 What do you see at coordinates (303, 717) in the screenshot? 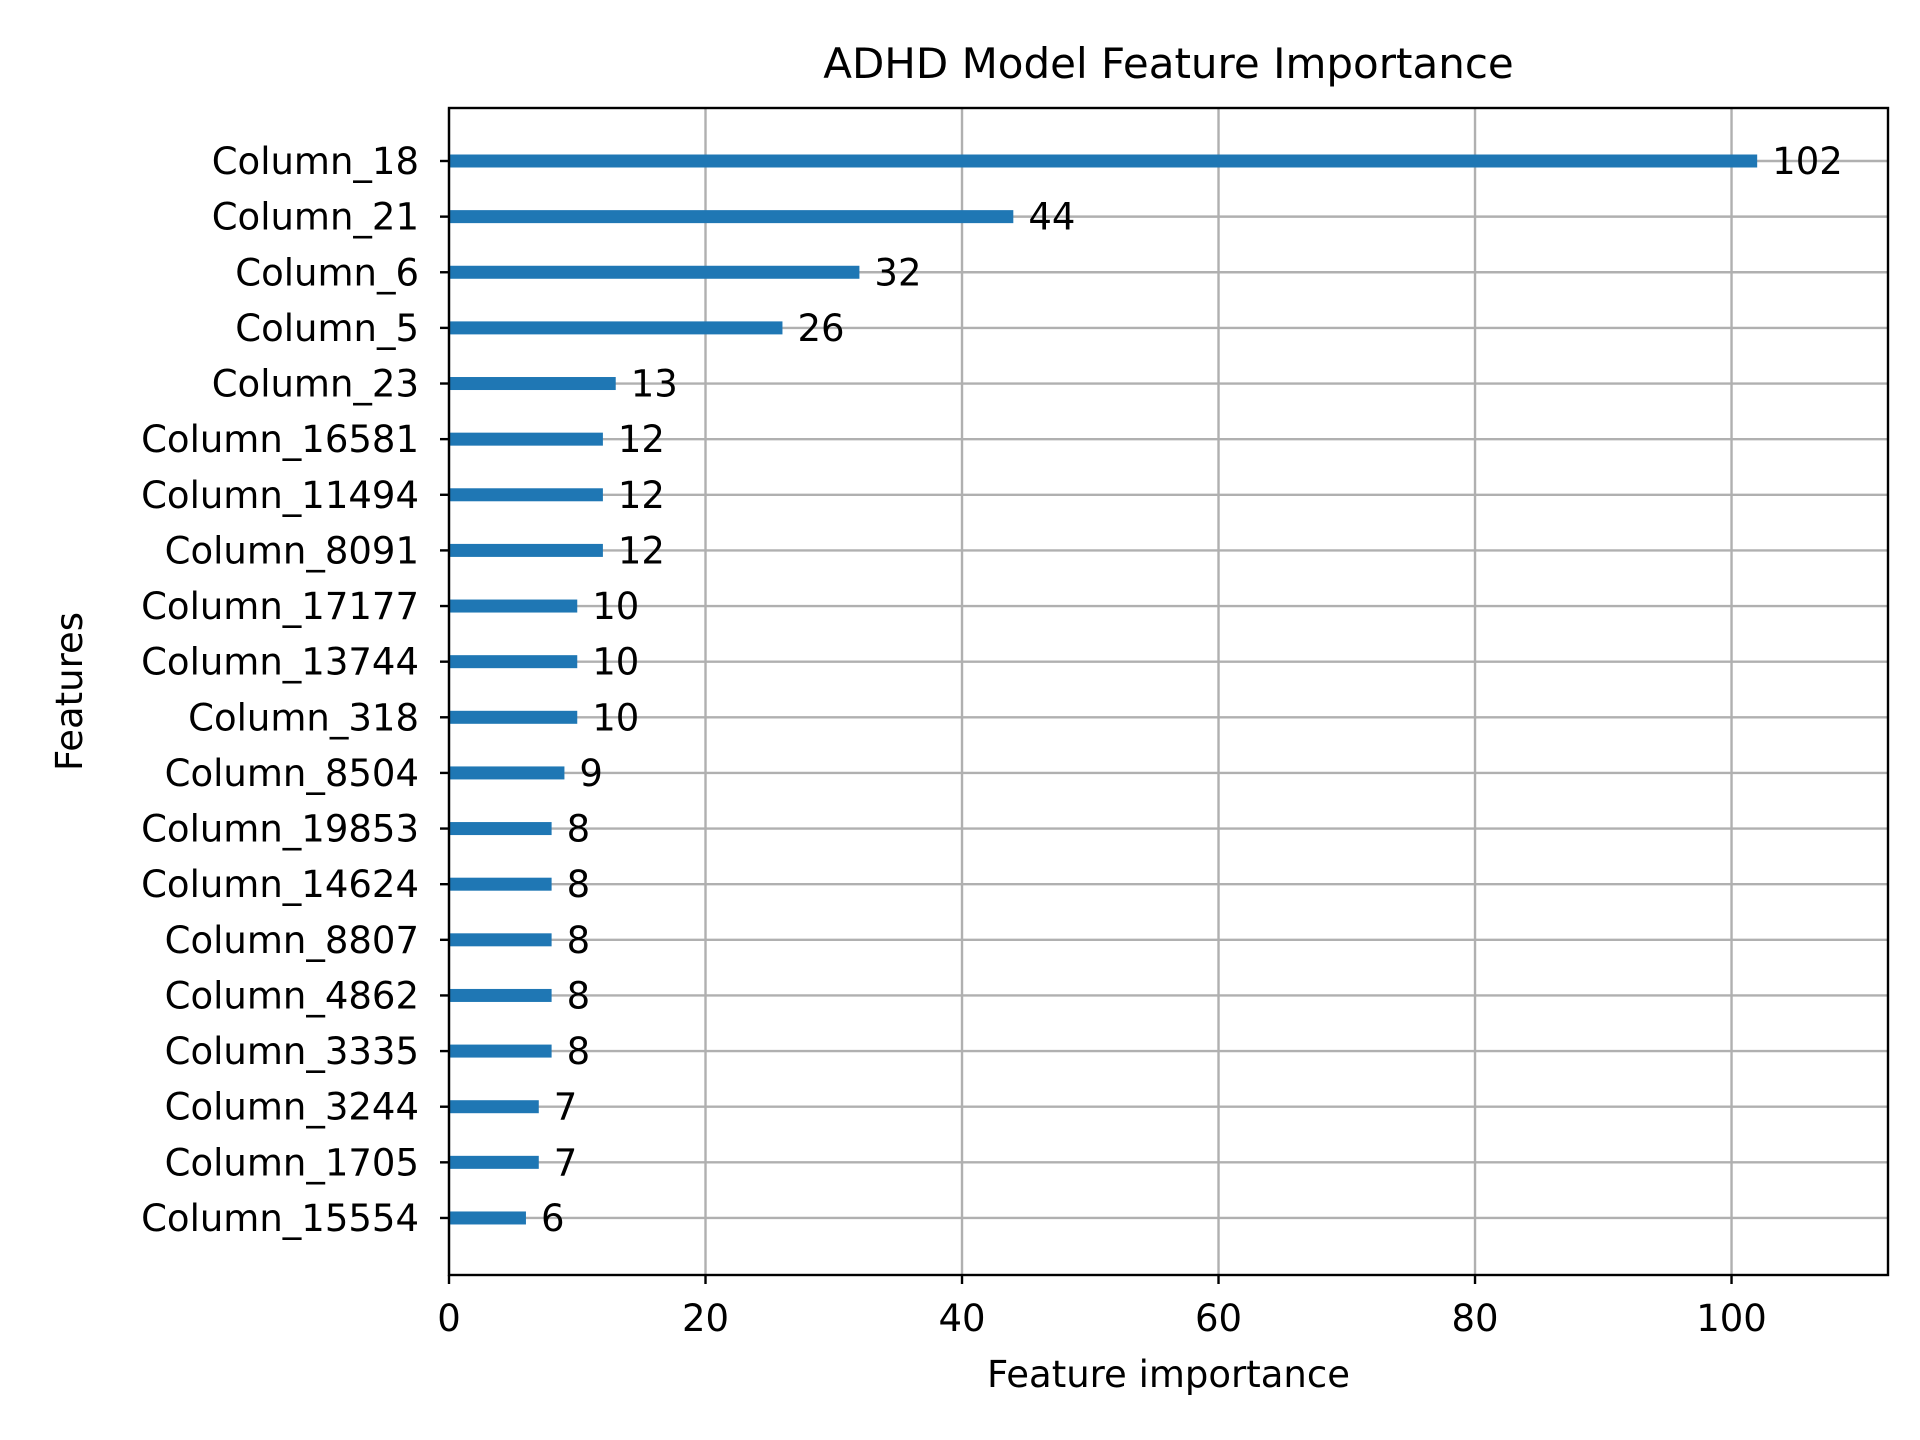
I see `y-tick-label: Column_318` at bounding box center [303, 717].